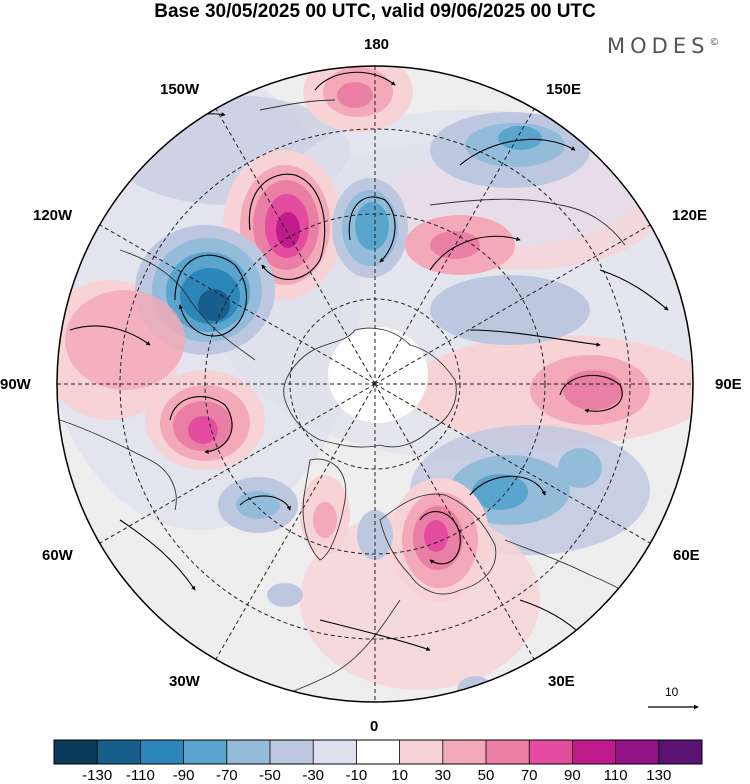  I want to click on lon-label-150e: 150E, so click(564, 89).